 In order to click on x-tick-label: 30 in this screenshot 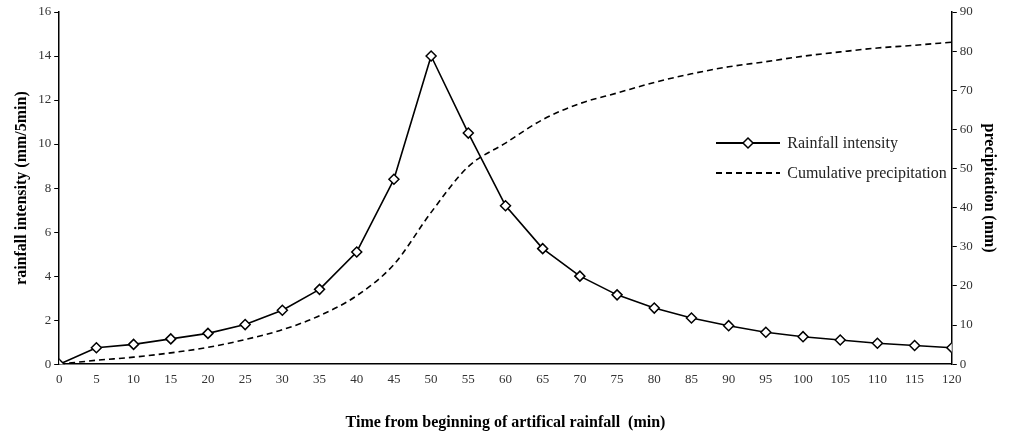, I will do `click(282, 379)`.